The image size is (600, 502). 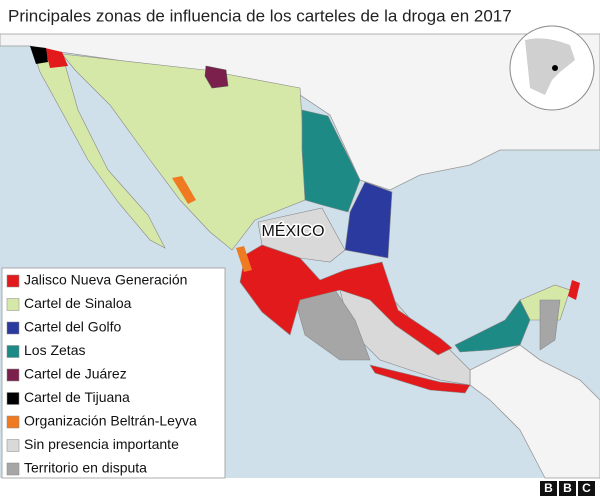 I want to click on region-jalisco-chiapas, so click(x=420, y=379).